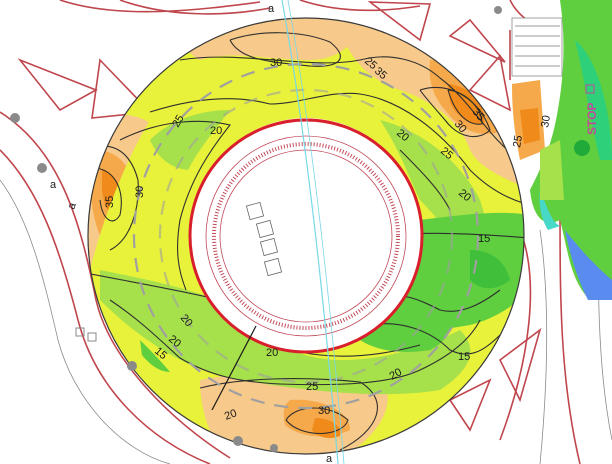 Image resolution: width=612 pixels, height=464 pixels. Describe the element at coordinates (537, 47) in the screenshot. I see `crosswalk` at that location.